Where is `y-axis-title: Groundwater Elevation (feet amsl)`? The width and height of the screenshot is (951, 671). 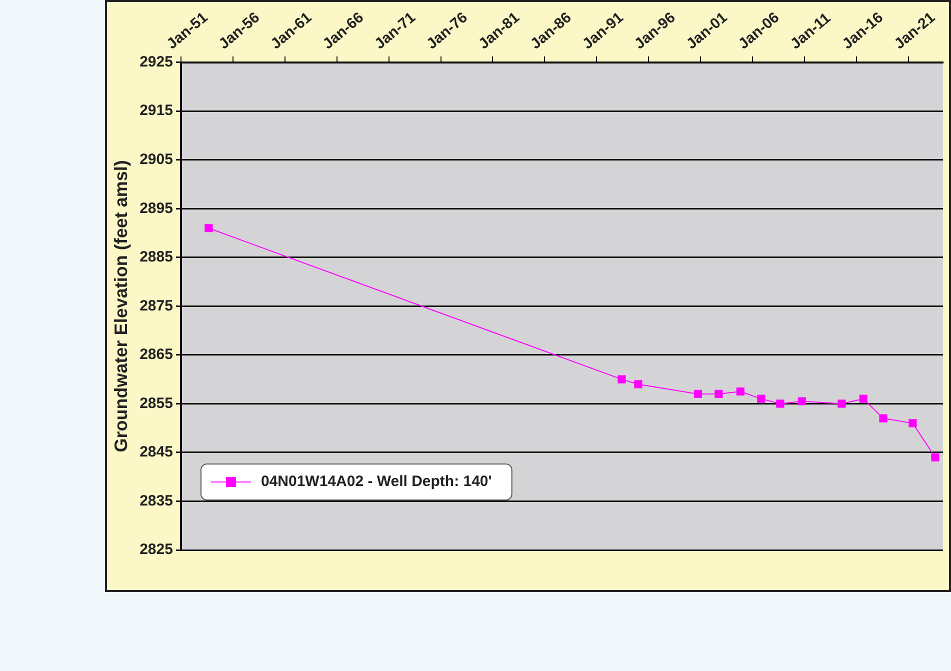 y-axis-title: Groundwater Elevation (feet amsl) is located at coordinates (120, 306).